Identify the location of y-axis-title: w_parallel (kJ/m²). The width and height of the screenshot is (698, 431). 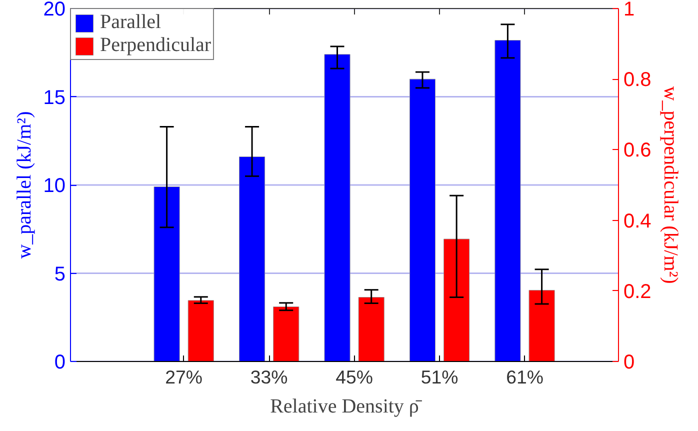
(24, 185).